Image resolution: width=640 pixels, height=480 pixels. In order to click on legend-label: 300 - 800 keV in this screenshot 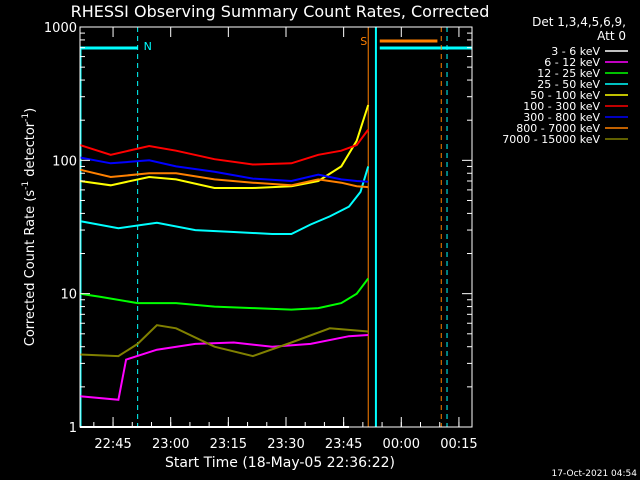, I will do `click(561, 117)`.